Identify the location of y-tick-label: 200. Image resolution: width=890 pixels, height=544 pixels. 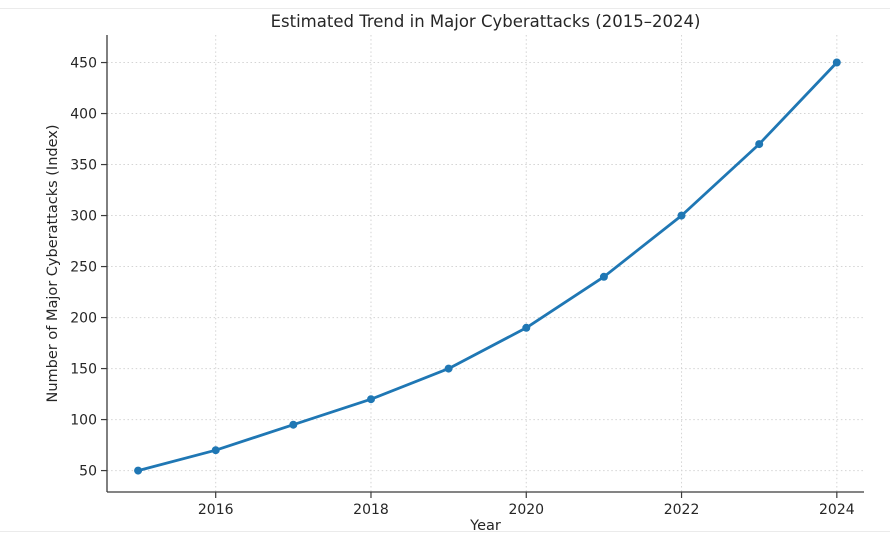
(83, 319).